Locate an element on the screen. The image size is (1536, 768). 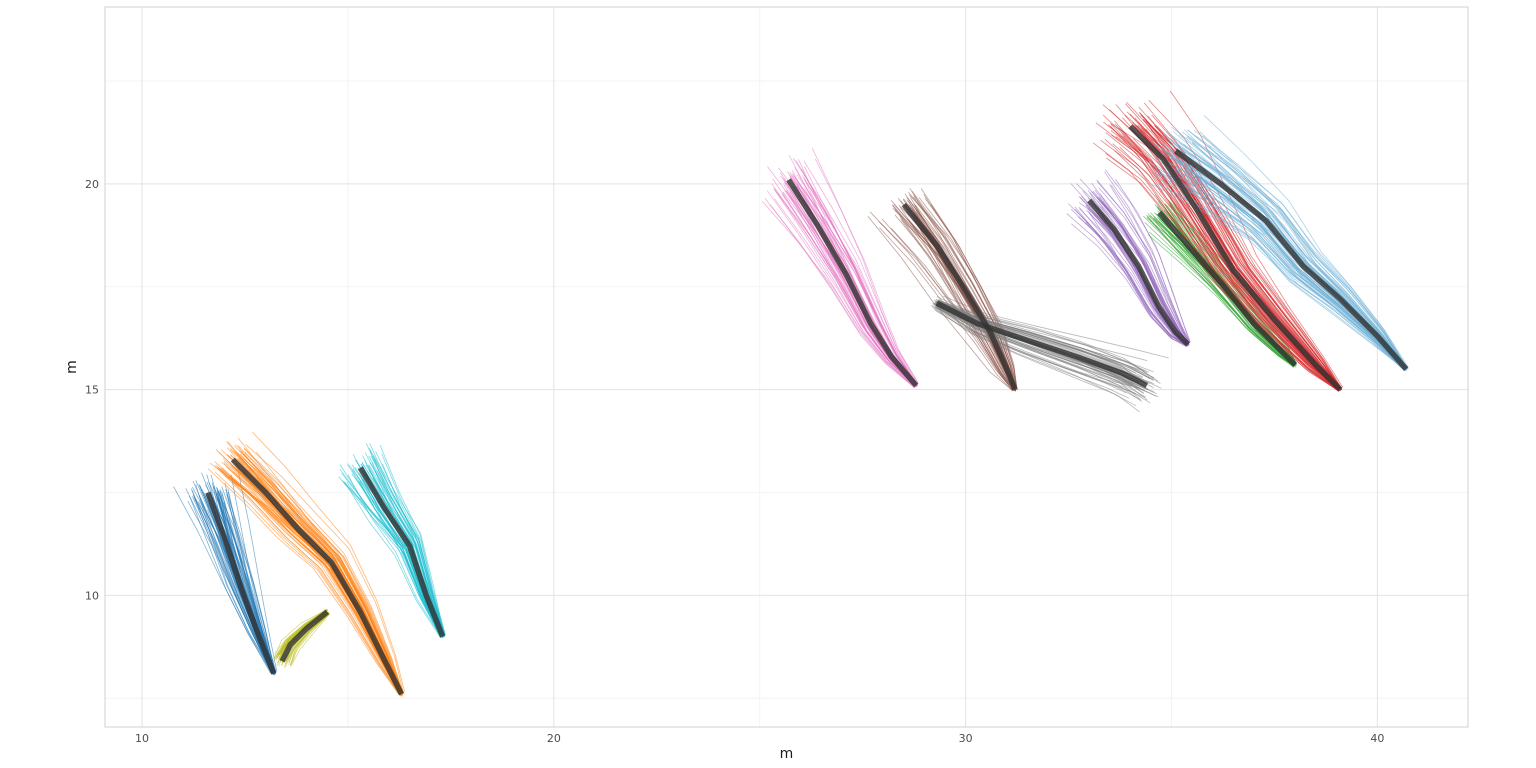
x-tick-label: 10 is located at coordinates (142, 738).